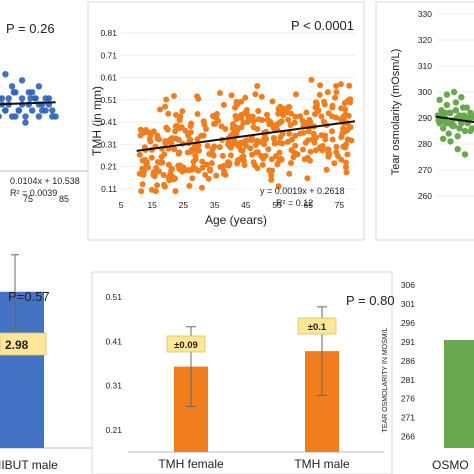 Image resolution: width=474 pixels, height=474 pixels. I want to click on panel-2-y-axis-label: TMH (in mm), so click(97, 121).